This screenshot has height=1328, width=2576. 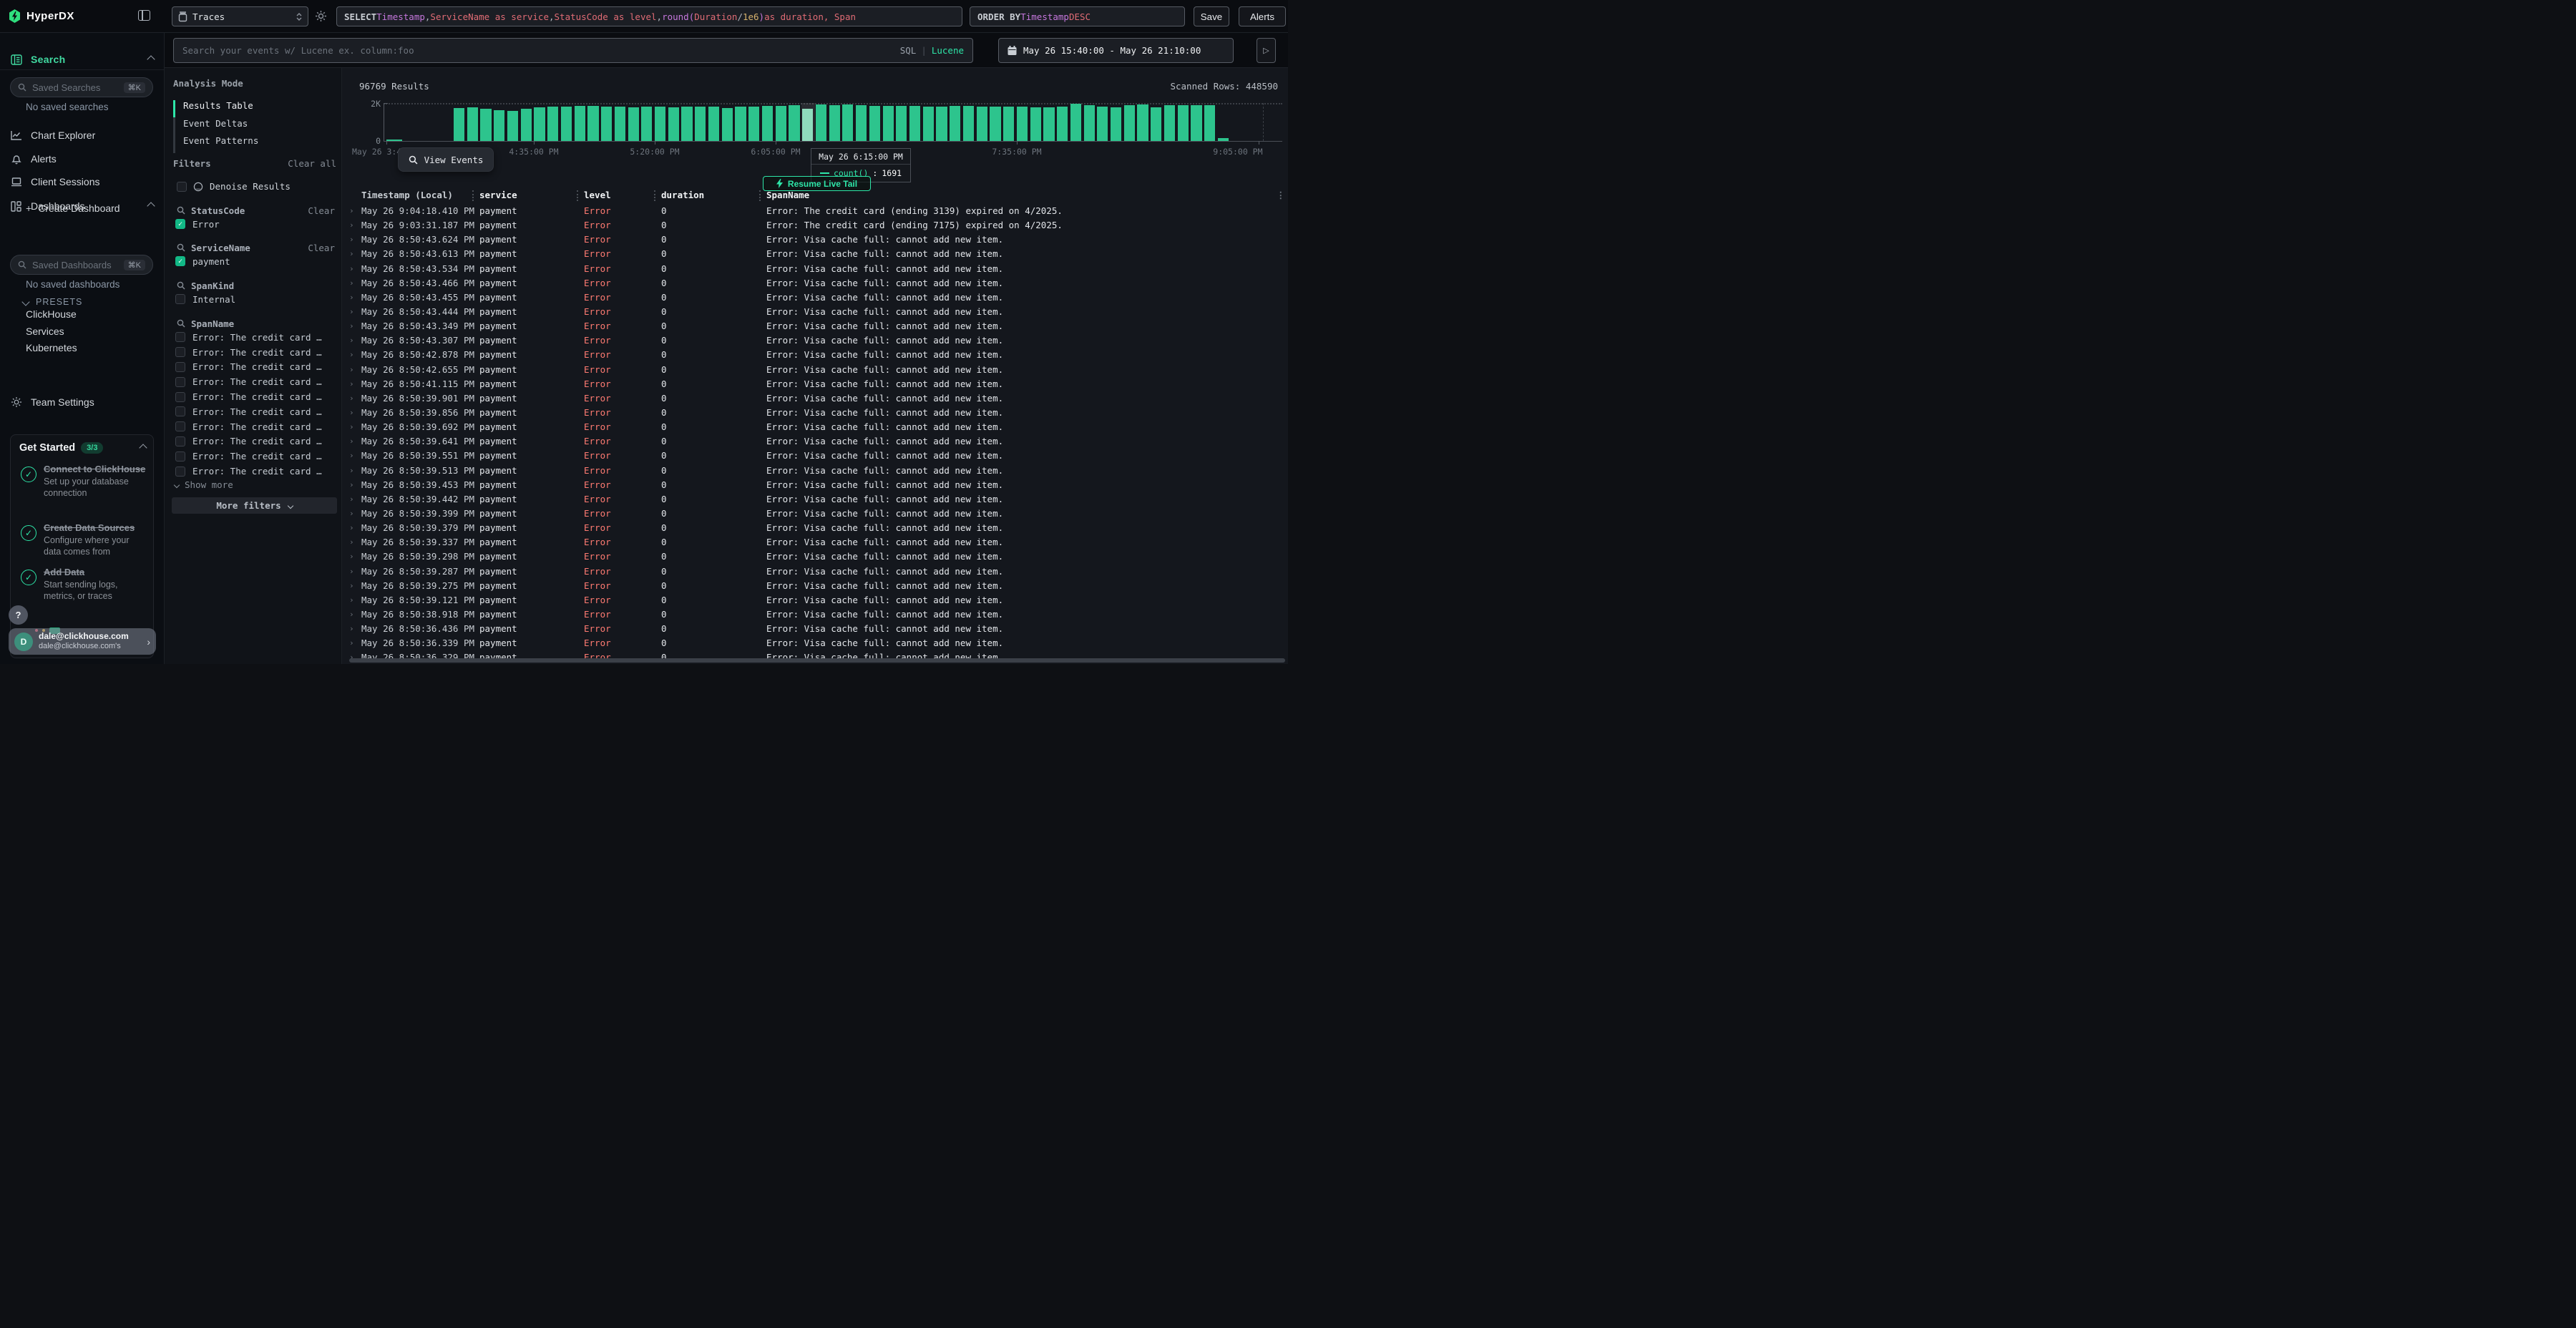 I want to click on sidebar-item-alerts: Alerts, so click(x=82, y=159).